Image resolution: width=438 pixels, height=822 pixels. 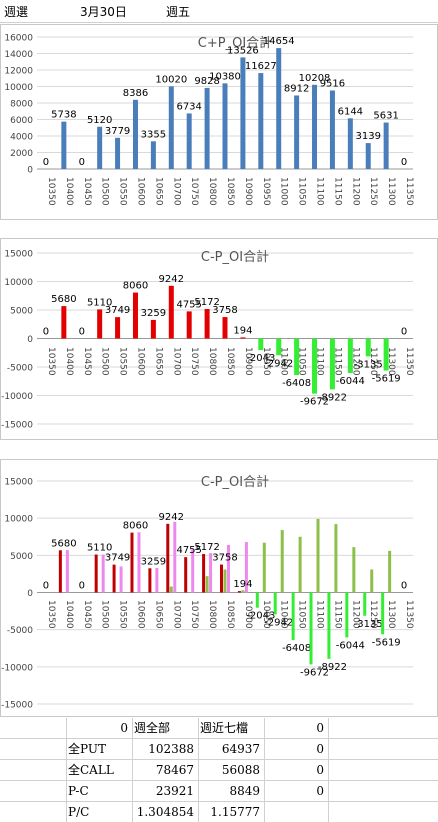 What do you see at coordinates (391, 361) in the screenshot?
I see `x-tick-label: 11300` at bounding box center [391, 361].